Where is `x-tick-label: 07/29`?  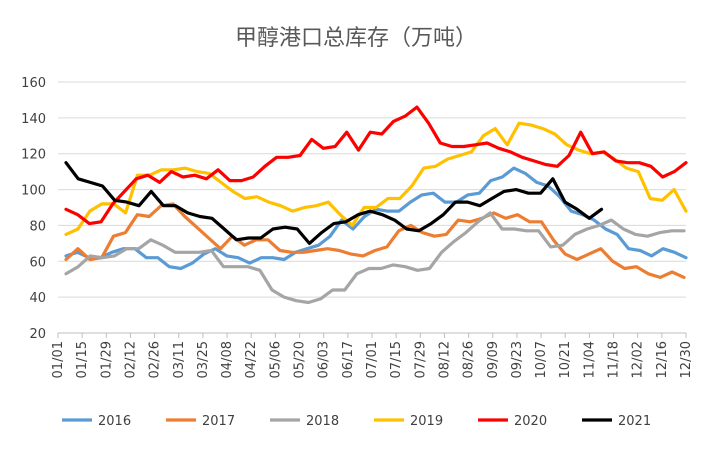
x-tick-label: 07/29 is located at coordinates (420, 359).